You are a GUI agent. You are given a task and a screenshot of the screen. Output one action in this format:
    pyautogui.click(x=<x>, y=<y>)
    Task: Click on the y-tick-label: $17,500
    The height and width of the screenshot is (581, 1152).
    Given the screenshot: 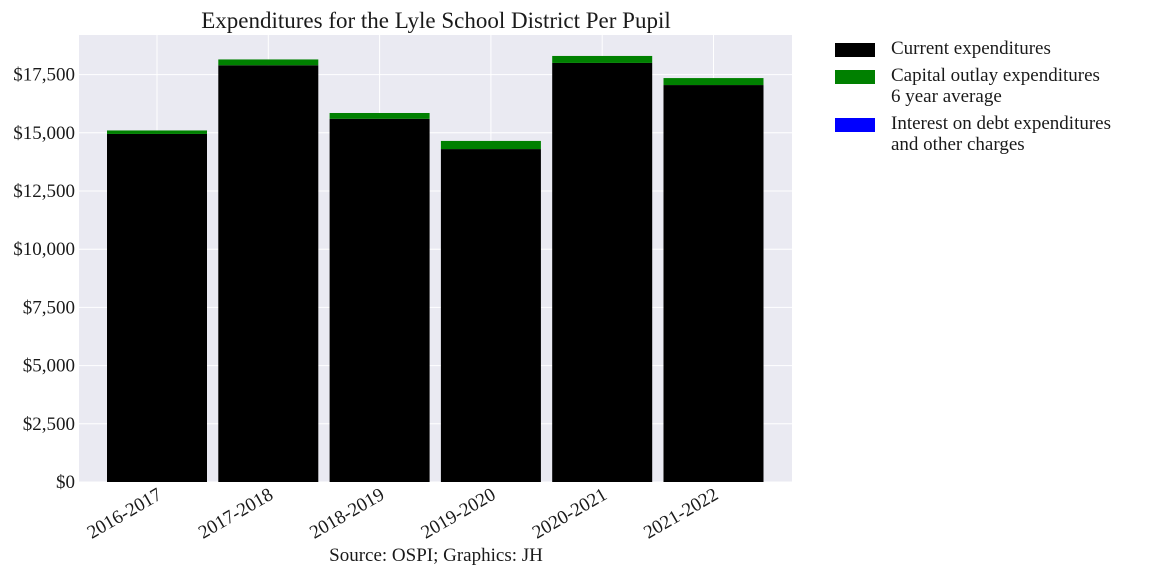 What is the action you would take?
    pyautogui.click(x=44, y=75)
    